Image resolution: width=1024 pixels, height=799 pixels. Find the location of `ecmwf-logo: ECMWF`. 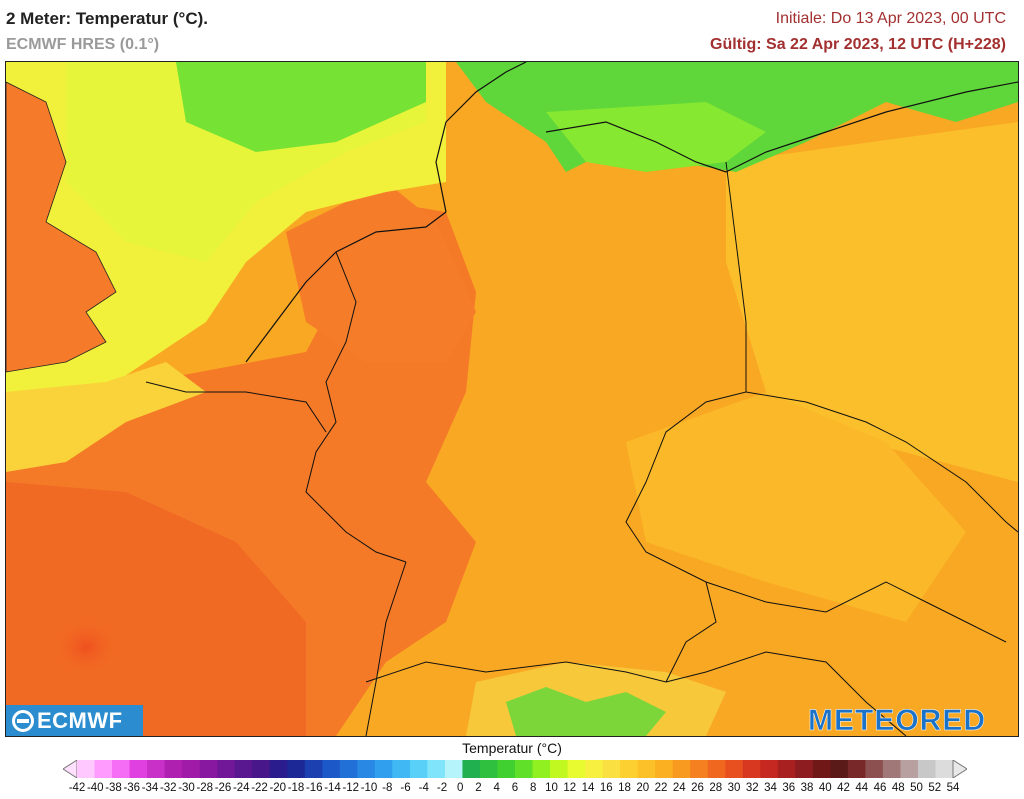

ecmwf-logo: ECMWF is located at coordinates (74, 720).